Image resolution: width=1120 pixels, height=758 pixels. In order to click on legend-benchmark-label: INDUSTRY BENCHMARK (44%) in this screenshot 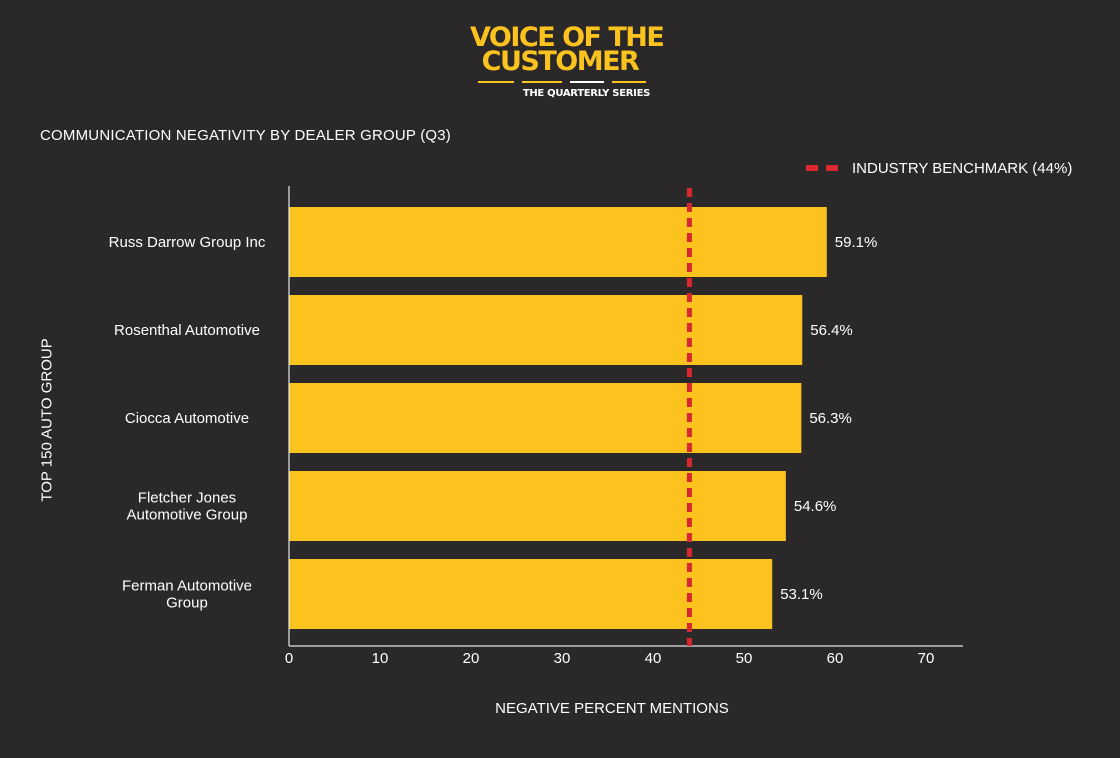, I will do `click(962, 168)`.